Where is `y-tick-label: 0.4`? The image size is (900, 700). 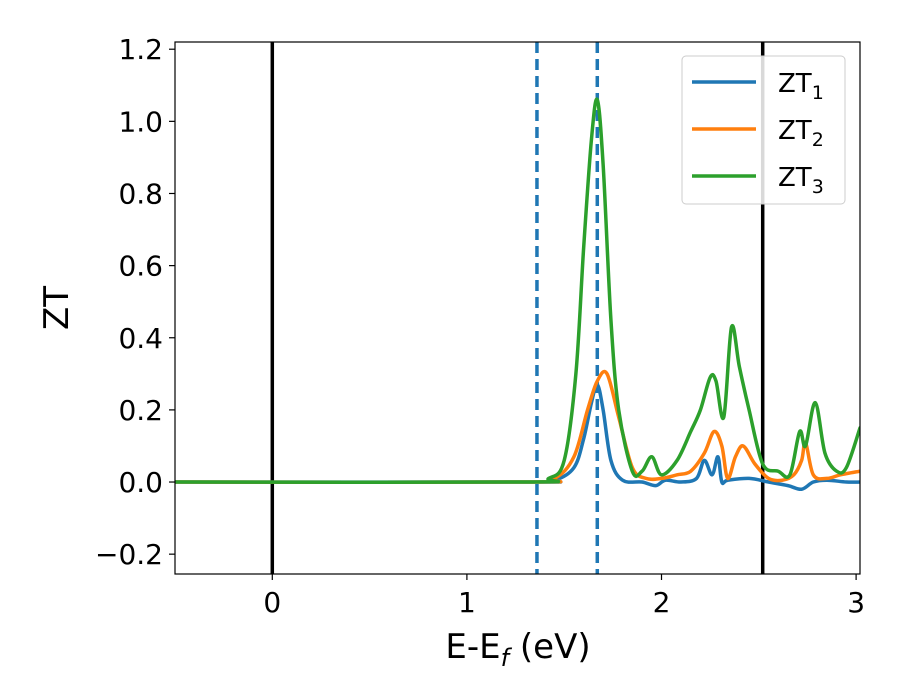
y-tick-label: 0.4 is located at coordinates (140, 338).